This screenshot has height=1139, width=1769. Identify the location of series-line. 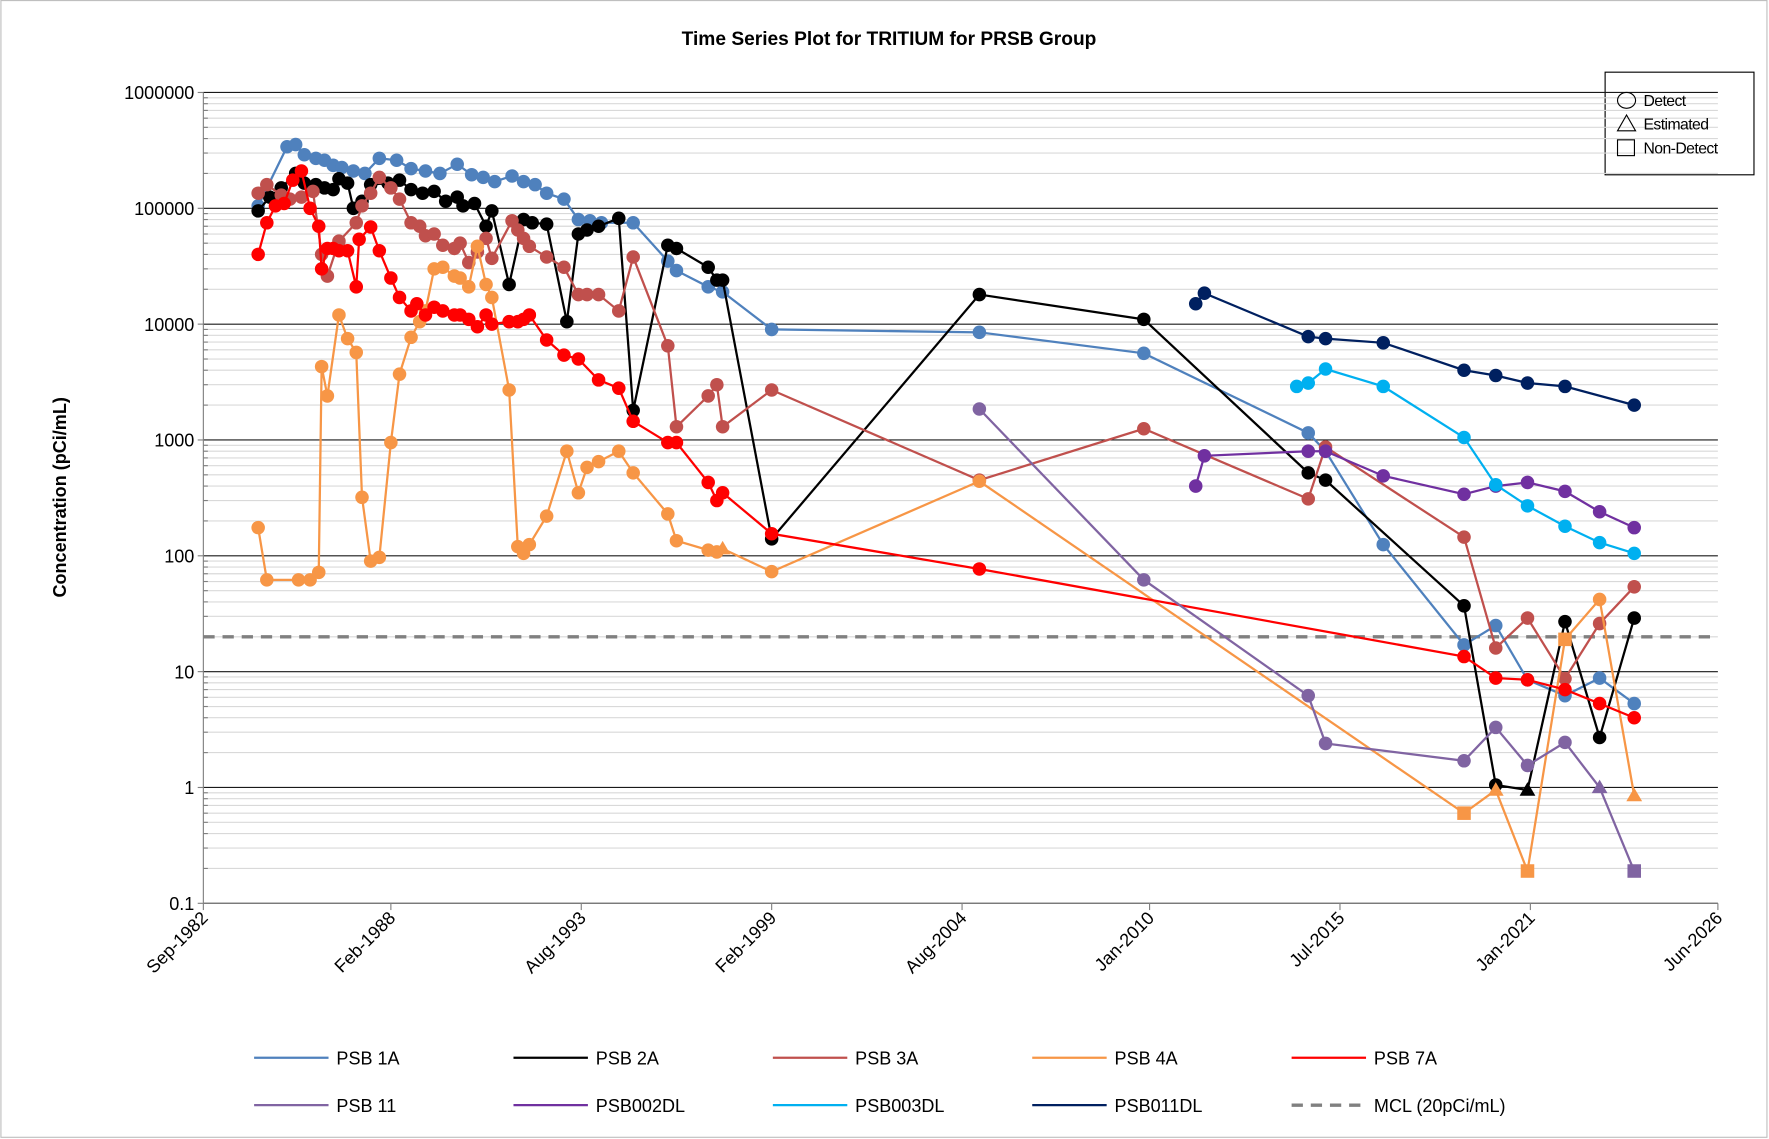
(1465, 461).